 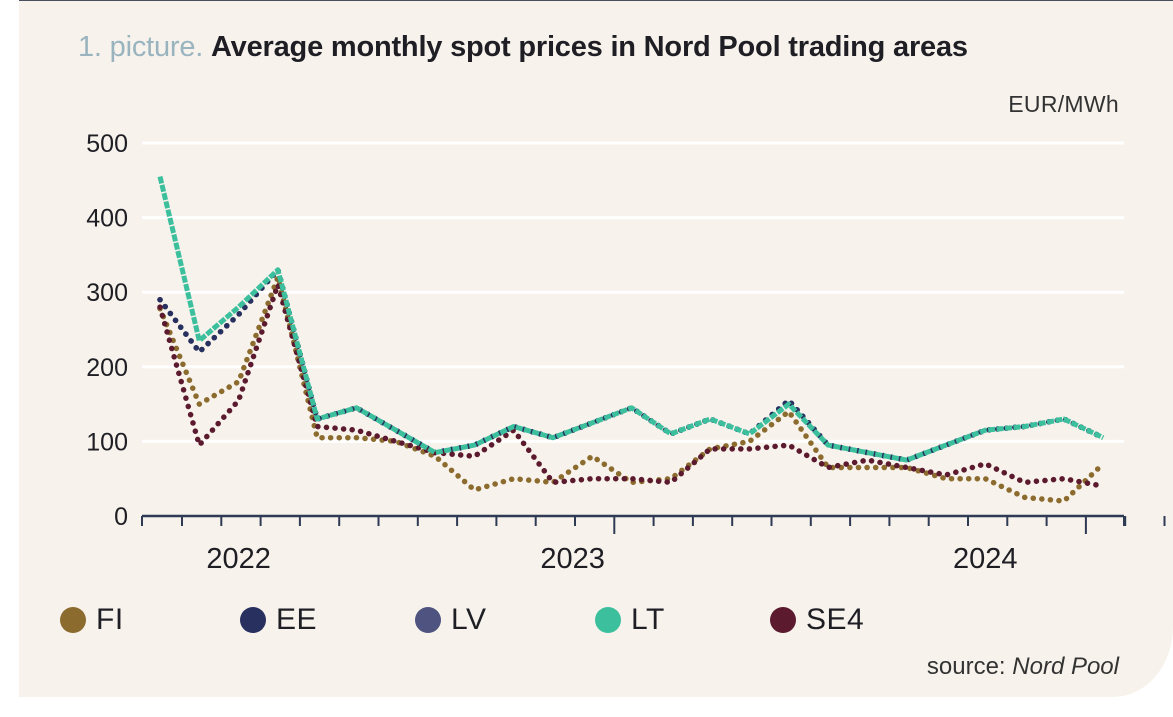 What do you see at coordinates (648, 619) in the screenshot?
I see `legend-label: LT` at bounding box center [648, 619].